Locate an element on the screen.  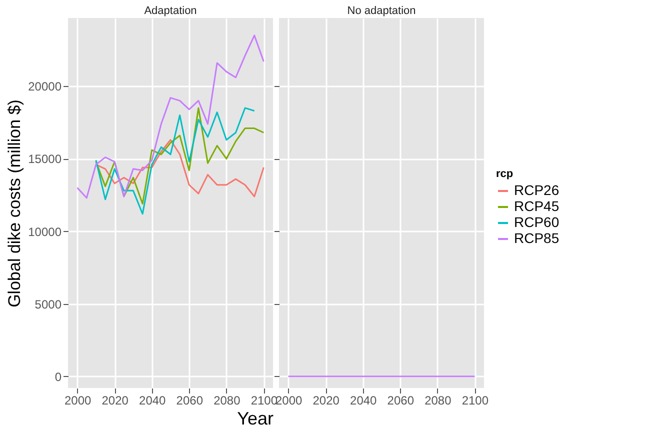
y-axis-title: Global dike costs (million $) is located at coordinates (14, 204).